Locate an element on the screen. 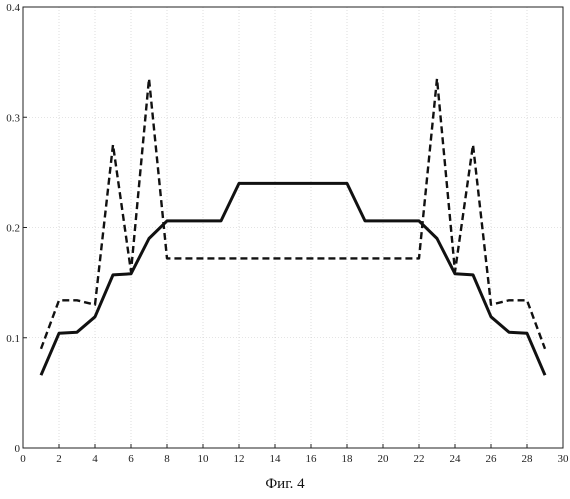 The height and width of the screenshot is (499, 570). x-tick-label: 6 is located at coordinates (131, 459).